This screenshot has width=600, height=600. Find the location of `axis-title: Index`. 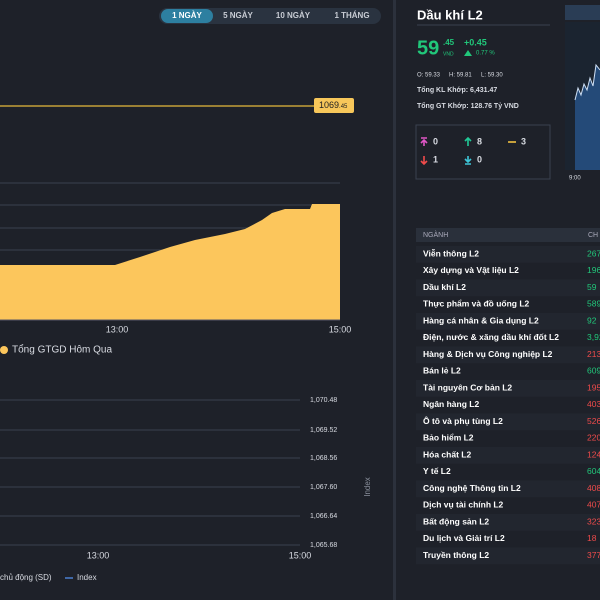

axis-title: Index is located at coordinates (367, 487).